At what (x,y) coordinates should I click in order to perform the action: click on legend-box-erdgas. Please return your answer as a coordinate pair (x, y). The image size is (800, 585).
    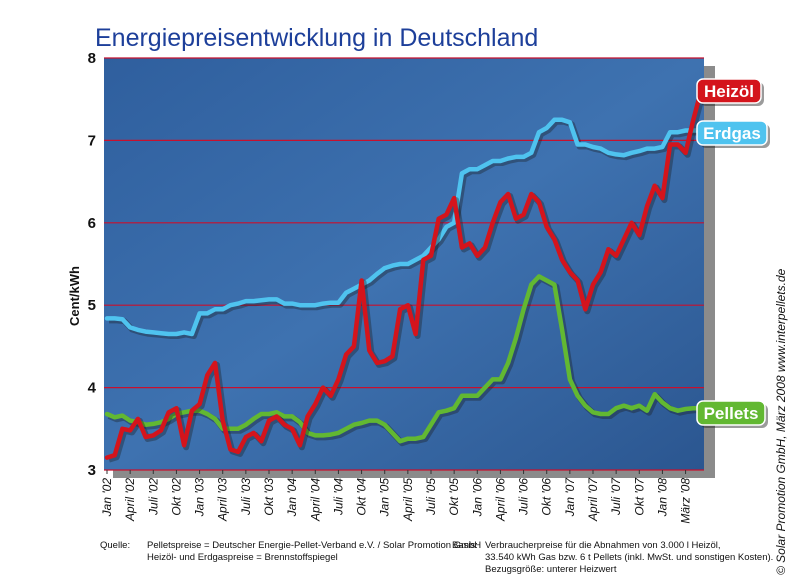
    Looking at the image, I should click on (732, 133).